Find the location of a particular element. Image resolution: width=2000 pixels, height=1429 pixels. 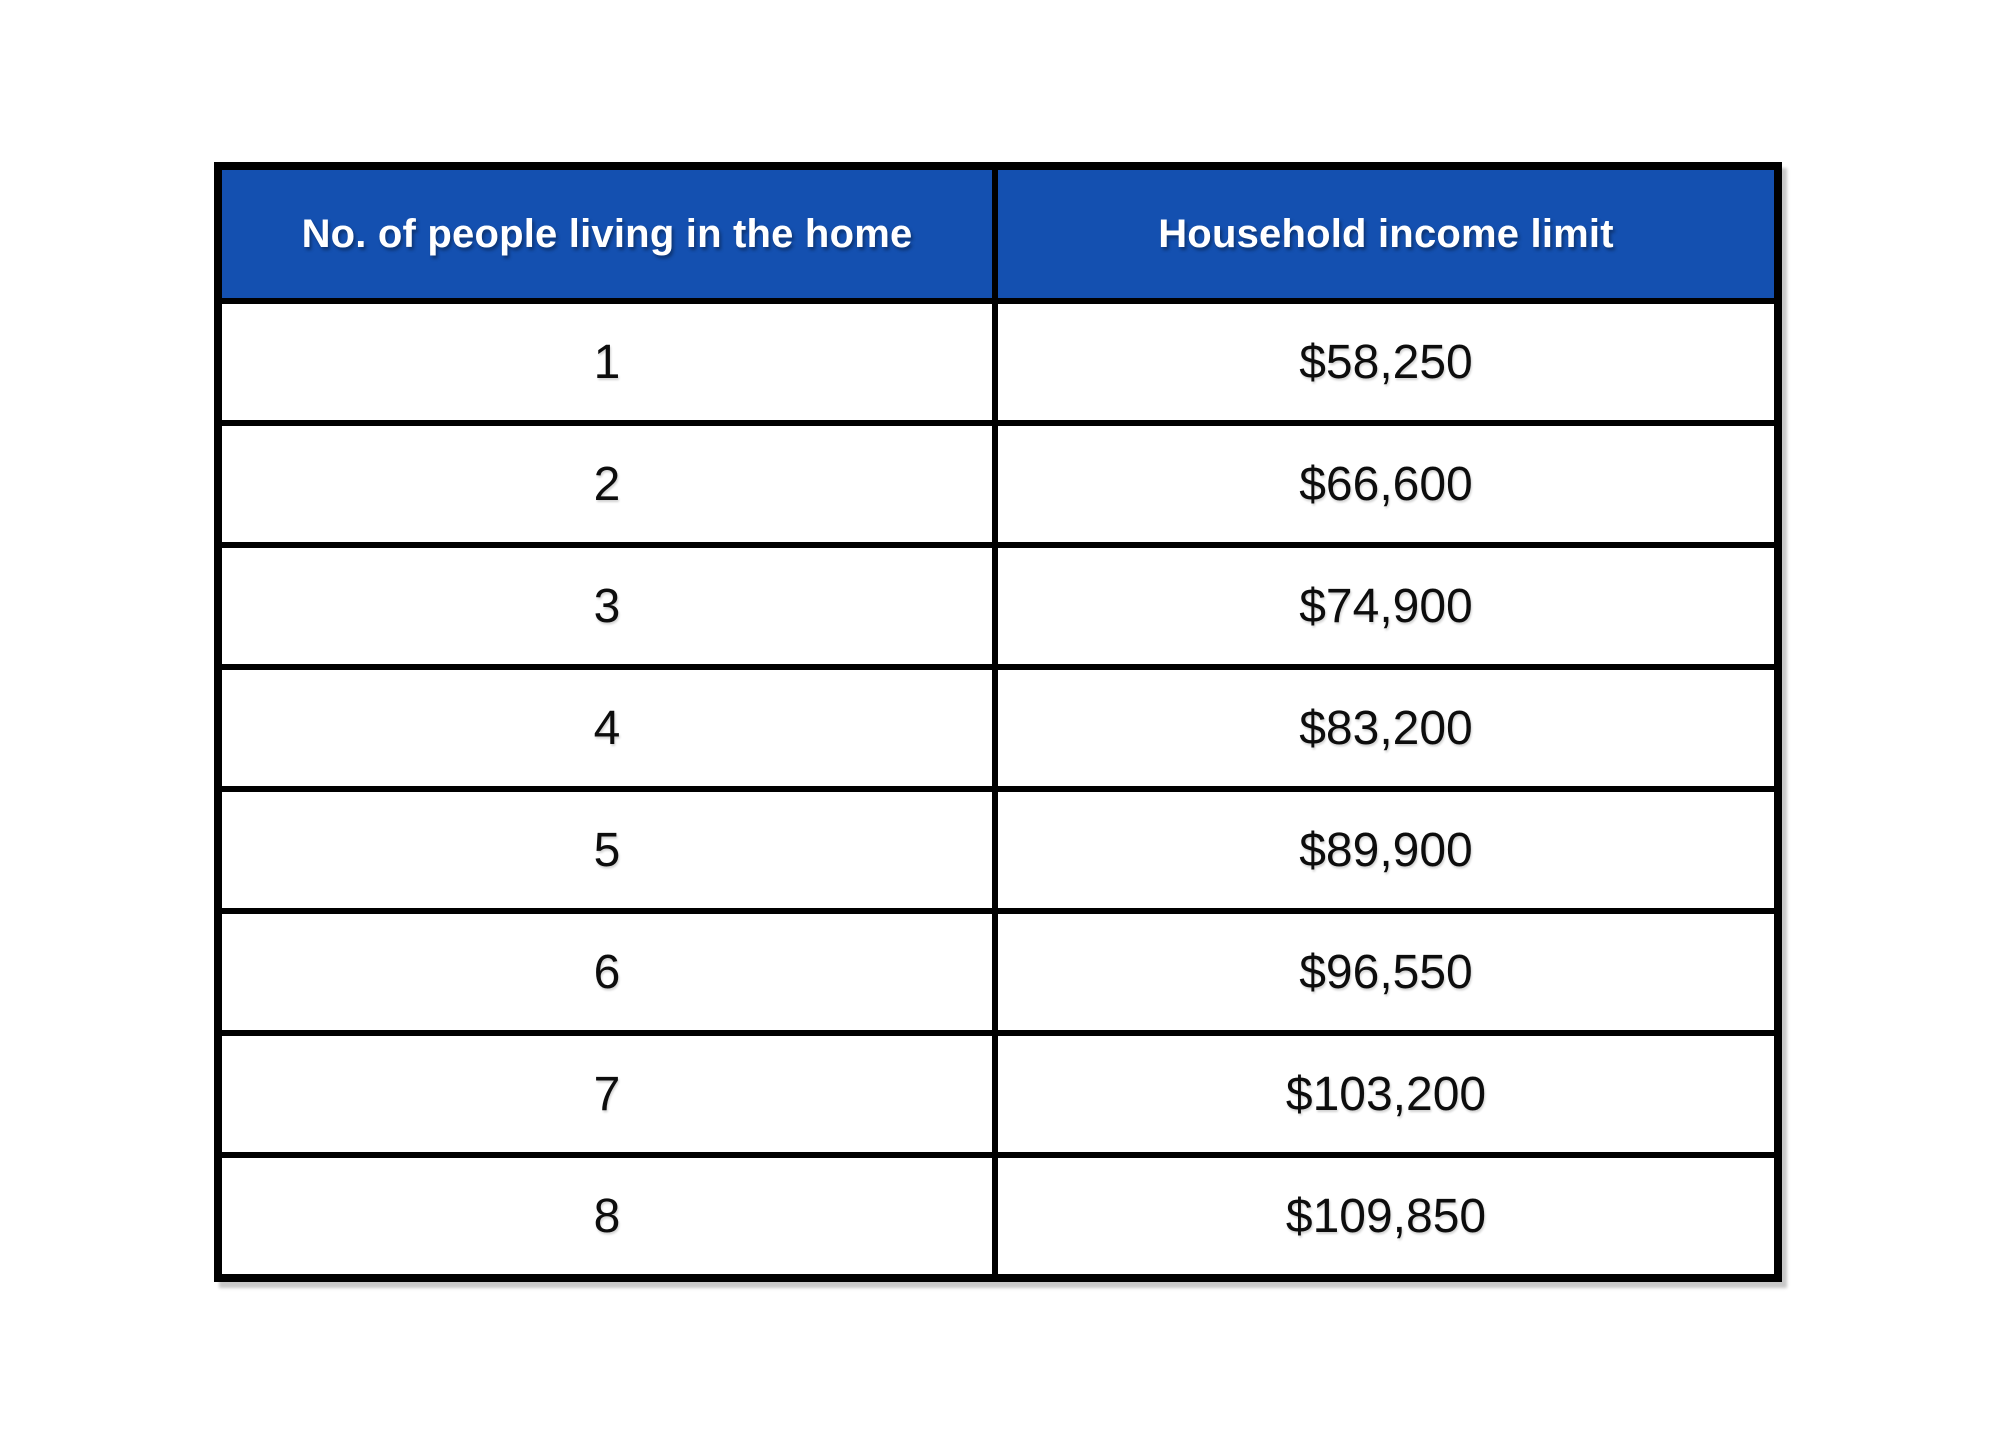

income-limit: $83,200 is located at coordinates (1386, 728).